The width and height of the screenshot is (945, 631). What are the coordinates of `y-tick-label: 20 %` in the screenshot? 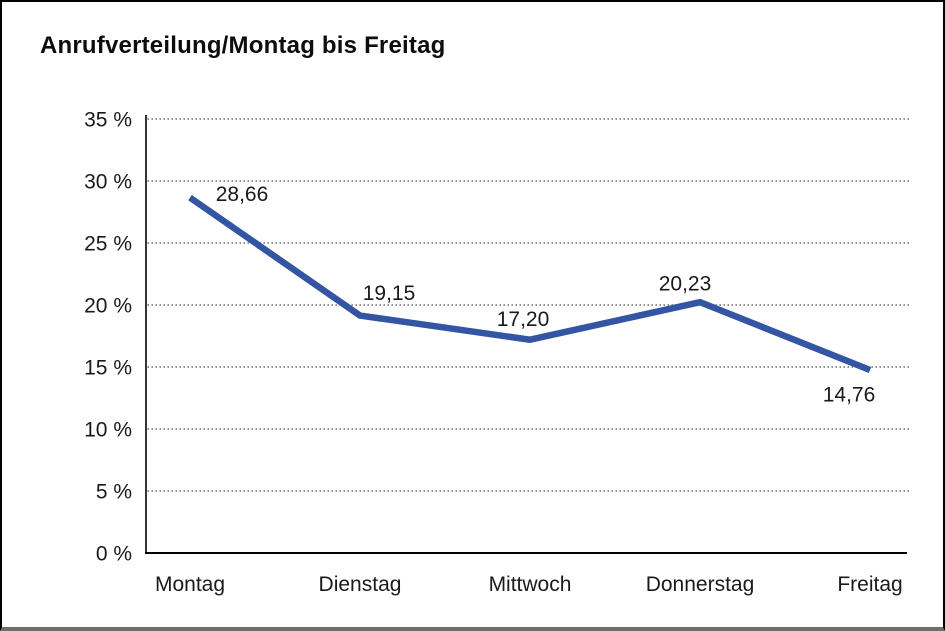 It's located at (108, 306).